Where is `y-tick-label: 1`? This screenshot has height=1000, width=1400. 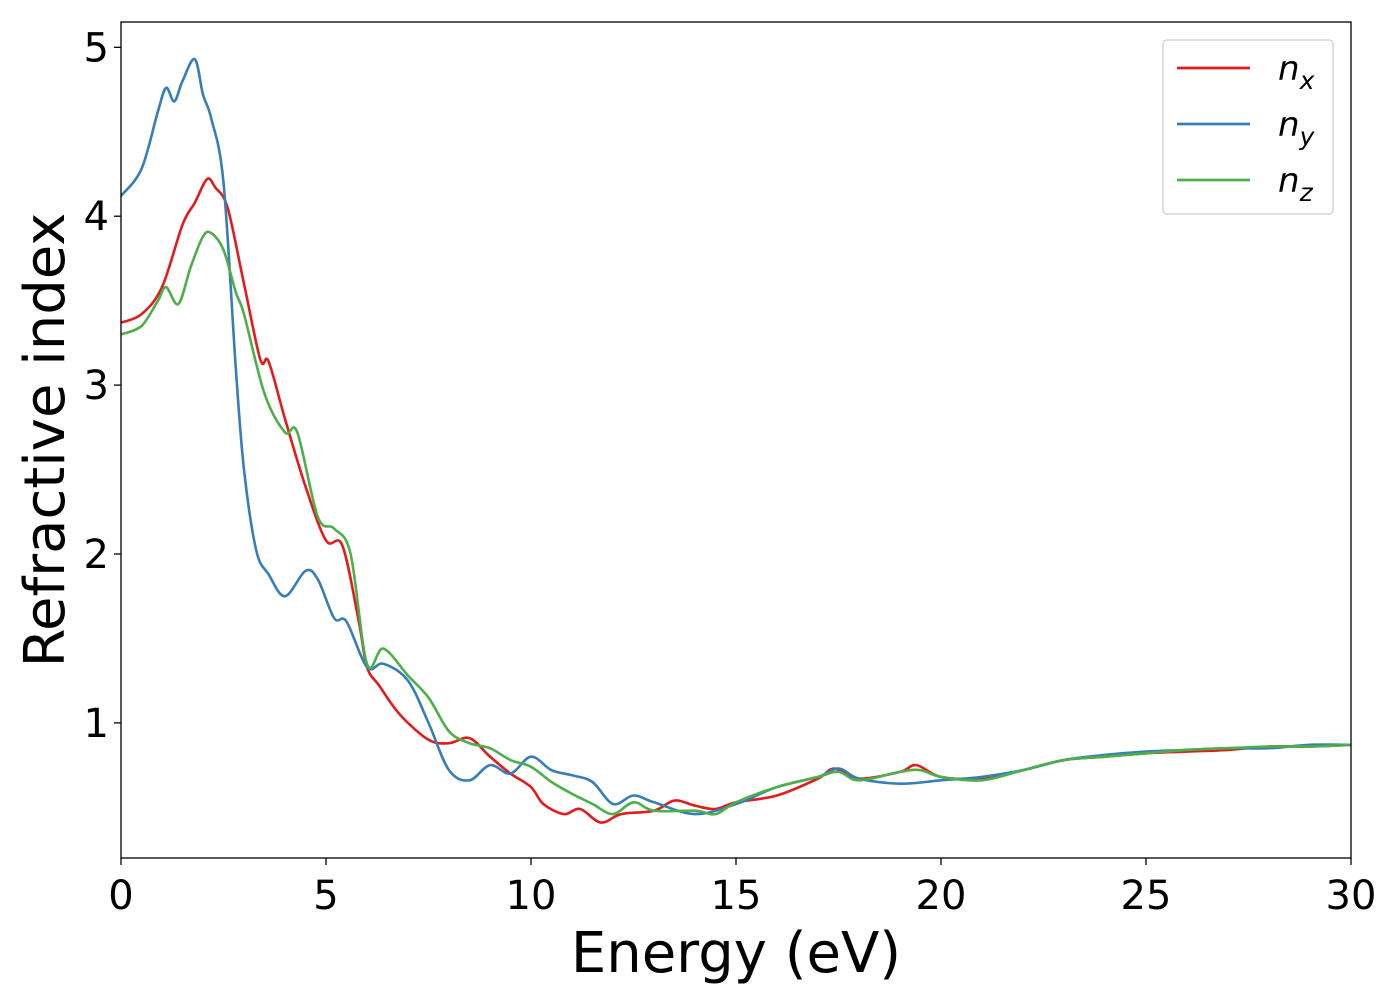 y-tick-label: 1 is located at coordinates (96, 724).